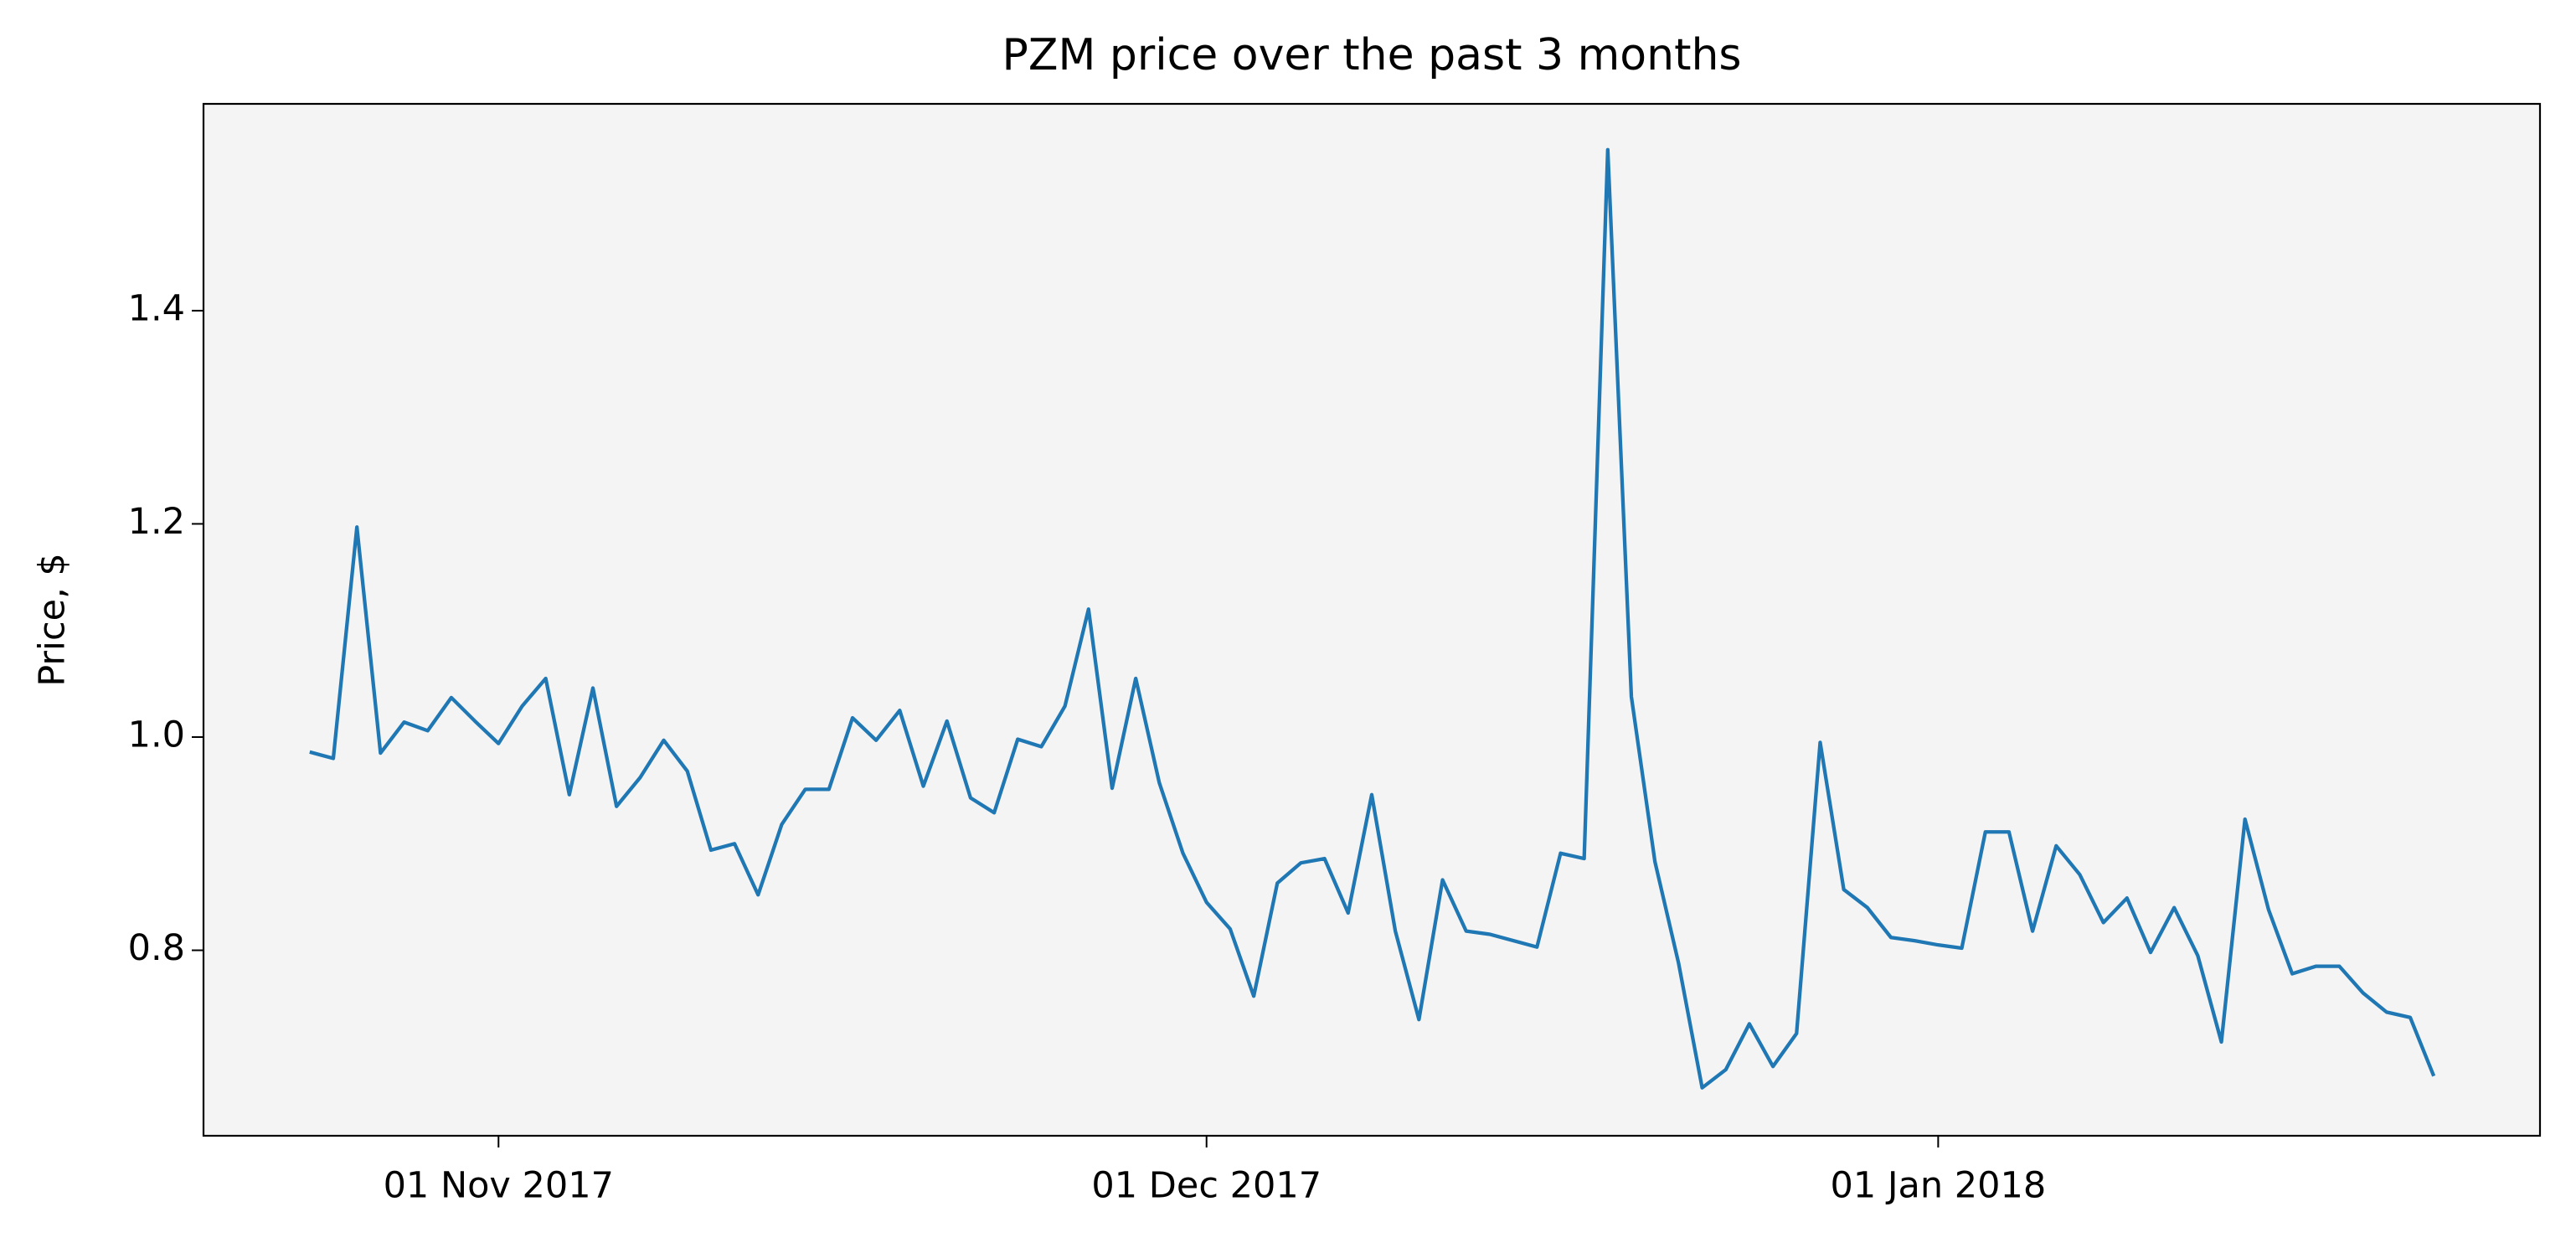 The width and height of the screenshot is (2576, 1248). I want to click on y-tick-label: 0.8, so click(156, 948).